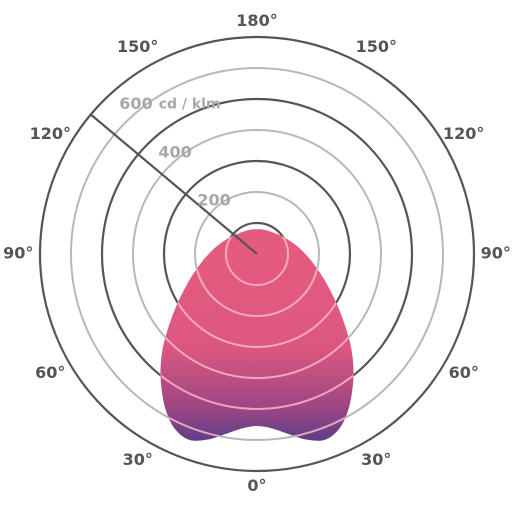 This screenshot has width=515, height=508. Describe the element at coordinates (256, 485) in the screenshot. I see `angle-tick-label: 0°` at that location.